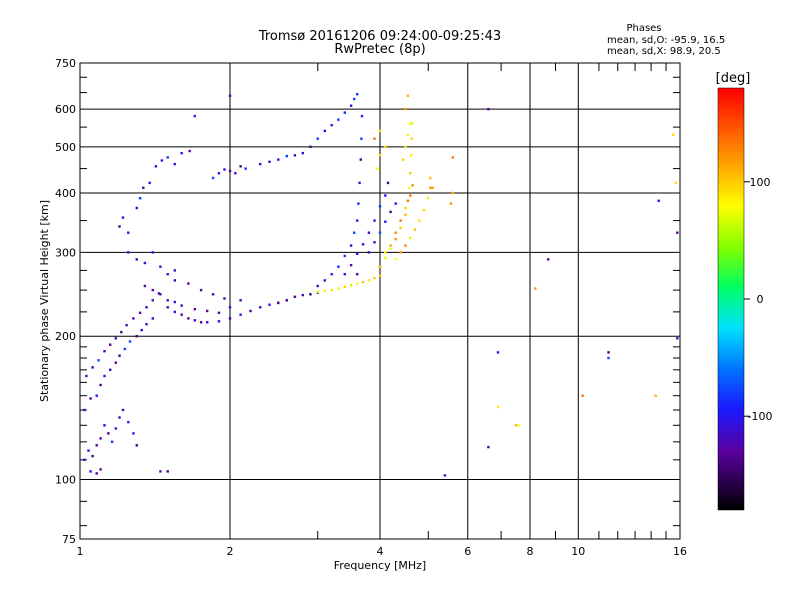 This screenshot has height=600, width=800. What do you see at coordinates (666, 40) in the screenshot?
I see `phase-mean-o: mean, sd,O: -95.9, 16.5` at bounding box center [666, 40].